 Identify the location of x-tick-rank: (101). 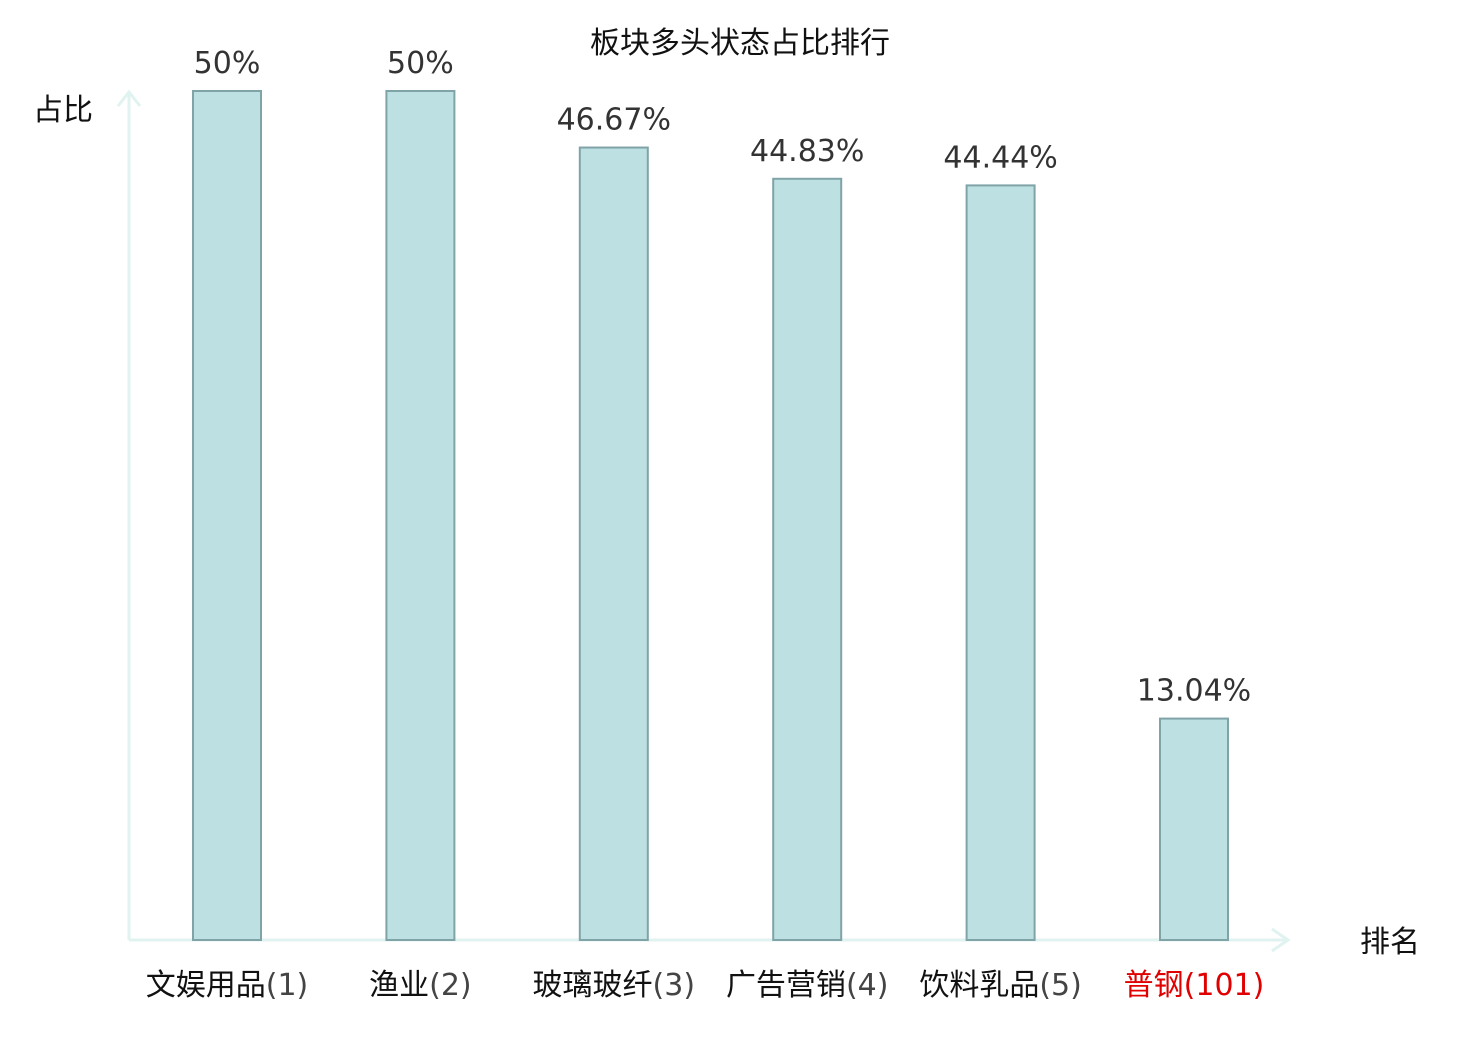
(1224, 985).